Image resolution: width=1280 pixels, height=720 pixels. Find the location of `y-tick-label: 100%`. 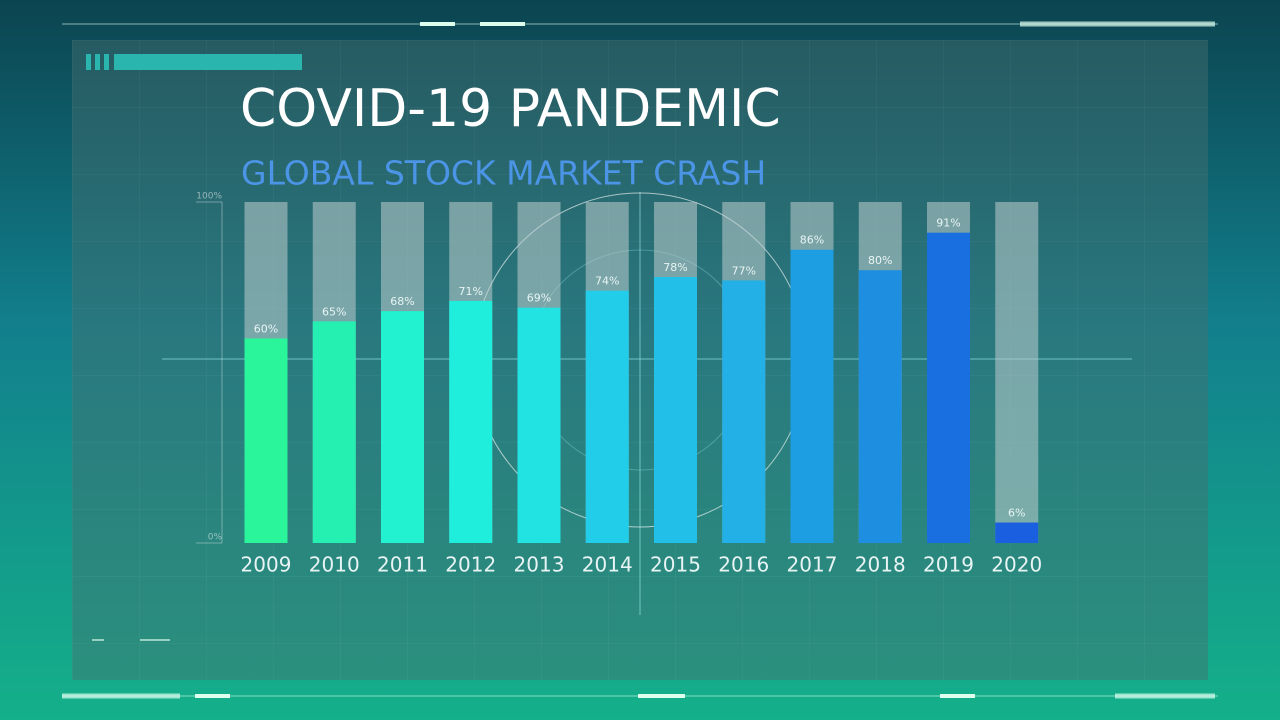

y-tick-label: 100% is located at coordinates (209, 197).